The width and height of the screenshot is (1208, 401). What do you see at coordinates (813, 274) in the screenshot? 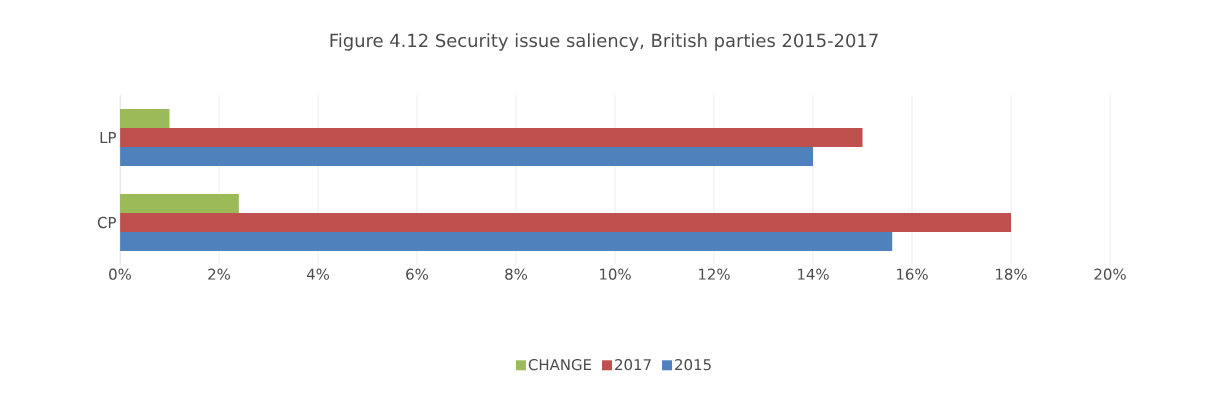
I see `x-tick-label: 14%` at bounding box center [813, 274].